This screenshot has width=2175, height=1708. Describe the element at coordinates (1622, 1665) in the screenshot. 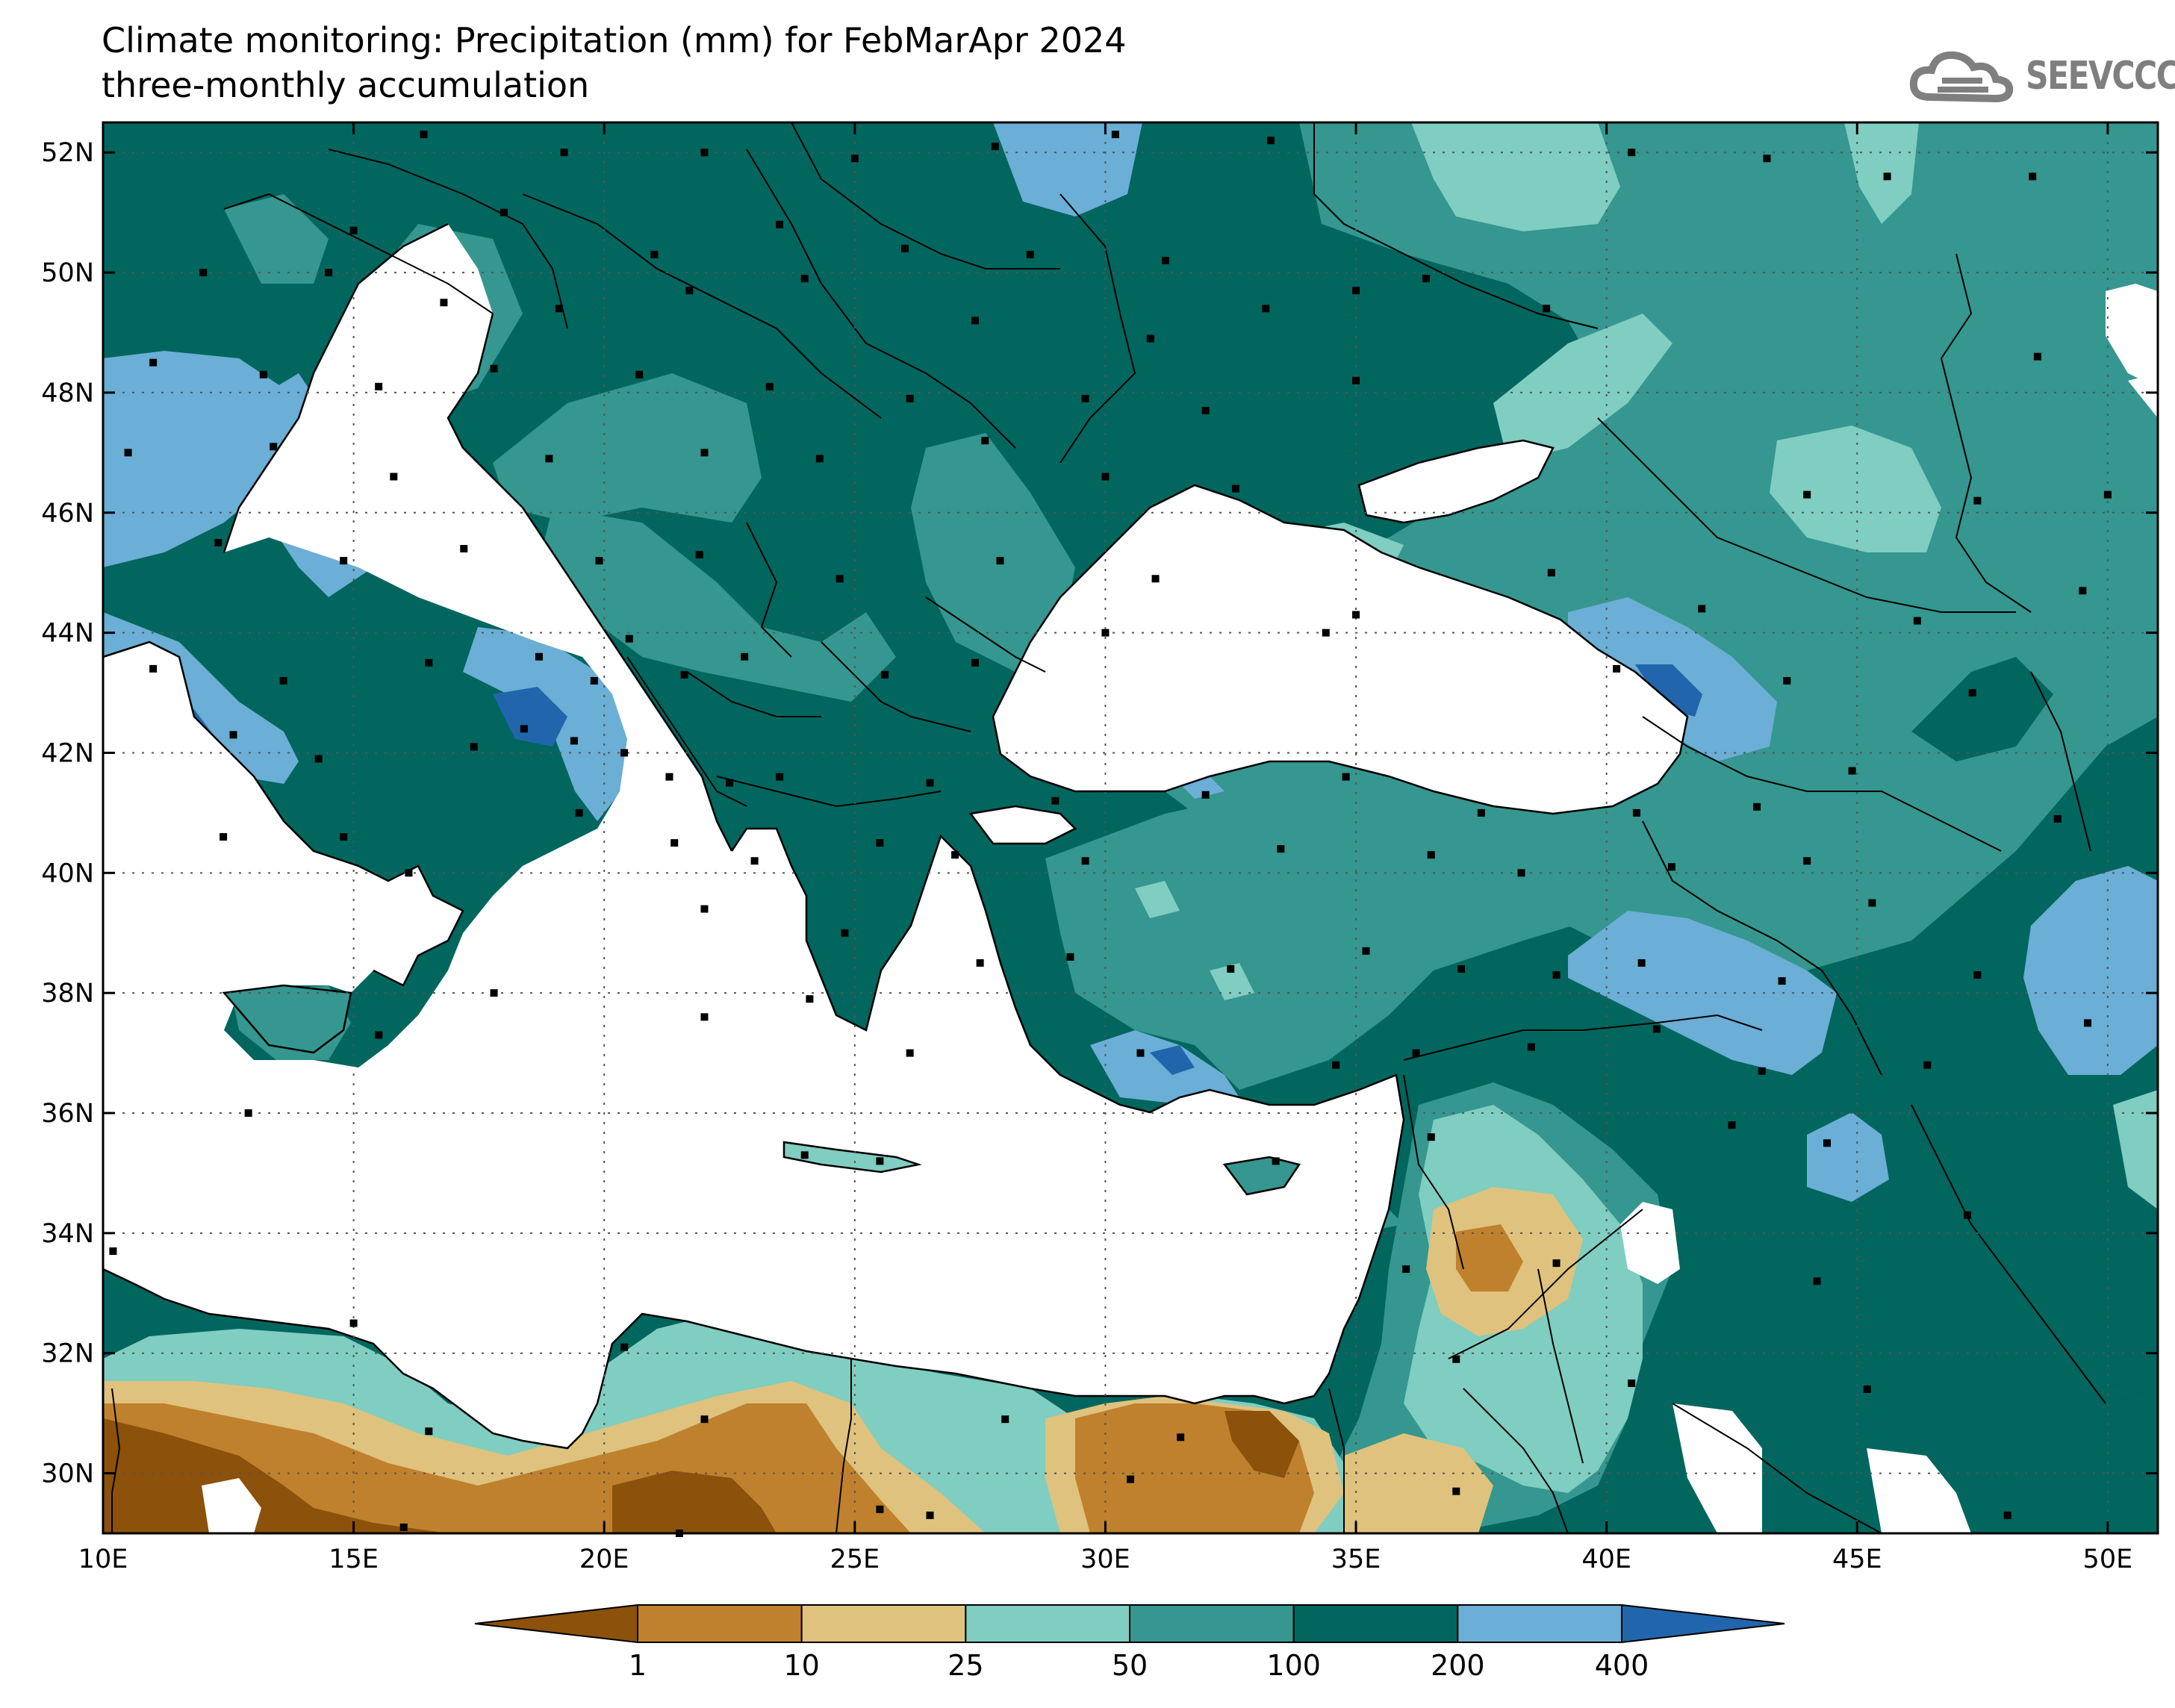

I see `colorbar-label: 400` at that location.